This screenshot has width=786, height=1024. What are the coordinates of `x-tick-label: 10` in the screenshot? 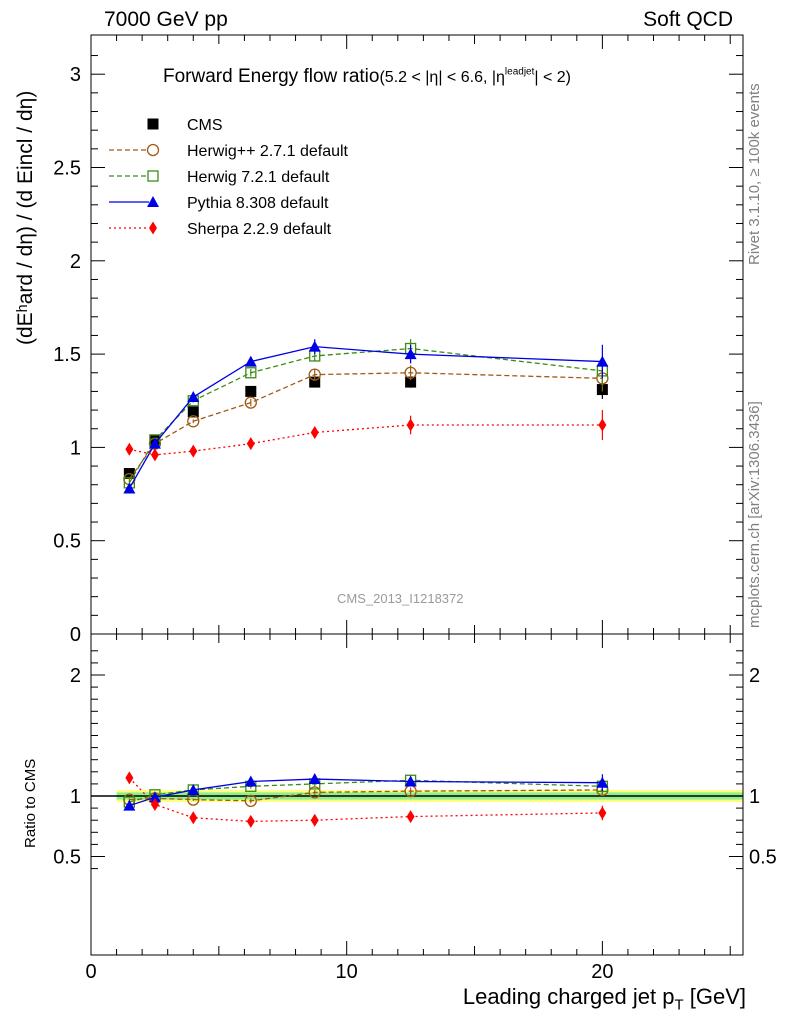 It's located at (347, 972).